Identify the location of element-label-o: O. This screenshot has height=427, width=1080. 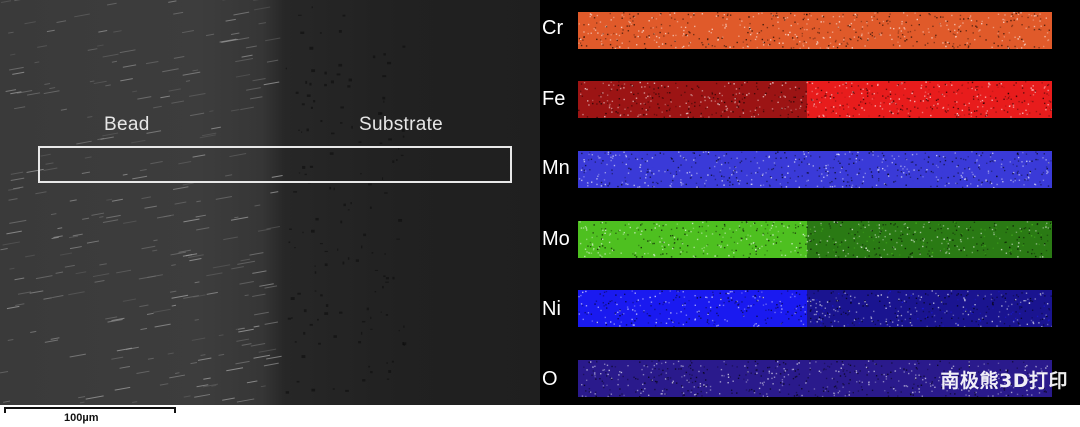
(550, 379).